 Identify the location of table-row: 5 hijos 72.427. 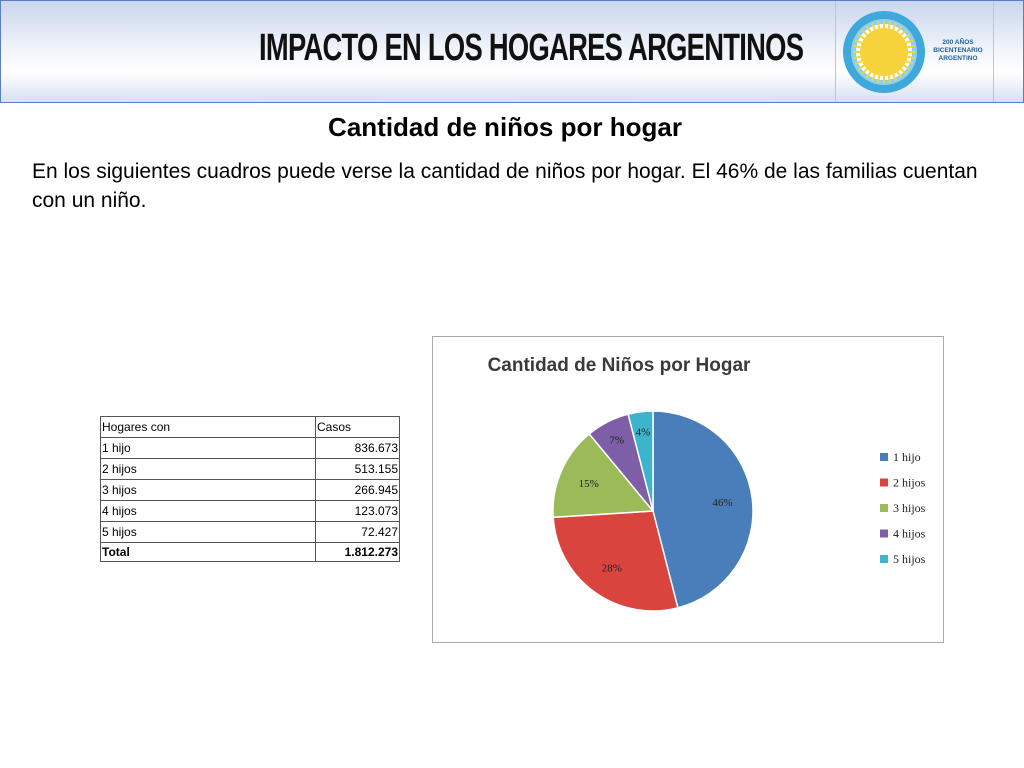
(250, 532).